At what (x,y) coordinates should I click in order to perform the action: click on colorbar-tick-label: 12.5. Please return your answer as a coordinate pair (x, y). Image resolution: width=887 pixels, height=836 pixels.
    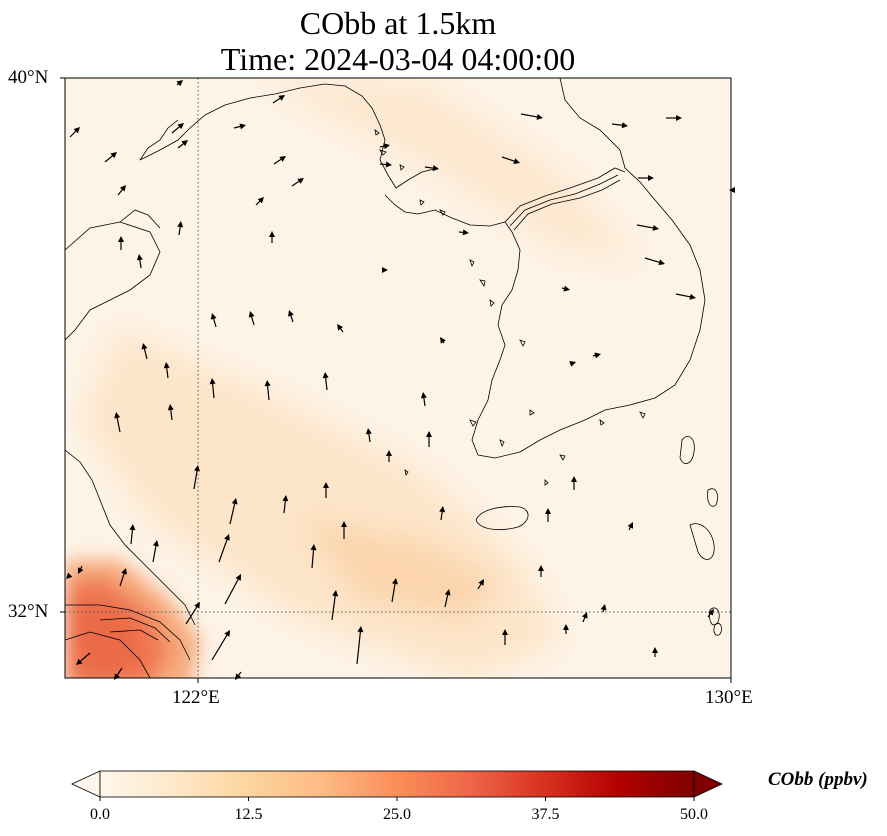
    Looking at the image, I should click on (248, 814).